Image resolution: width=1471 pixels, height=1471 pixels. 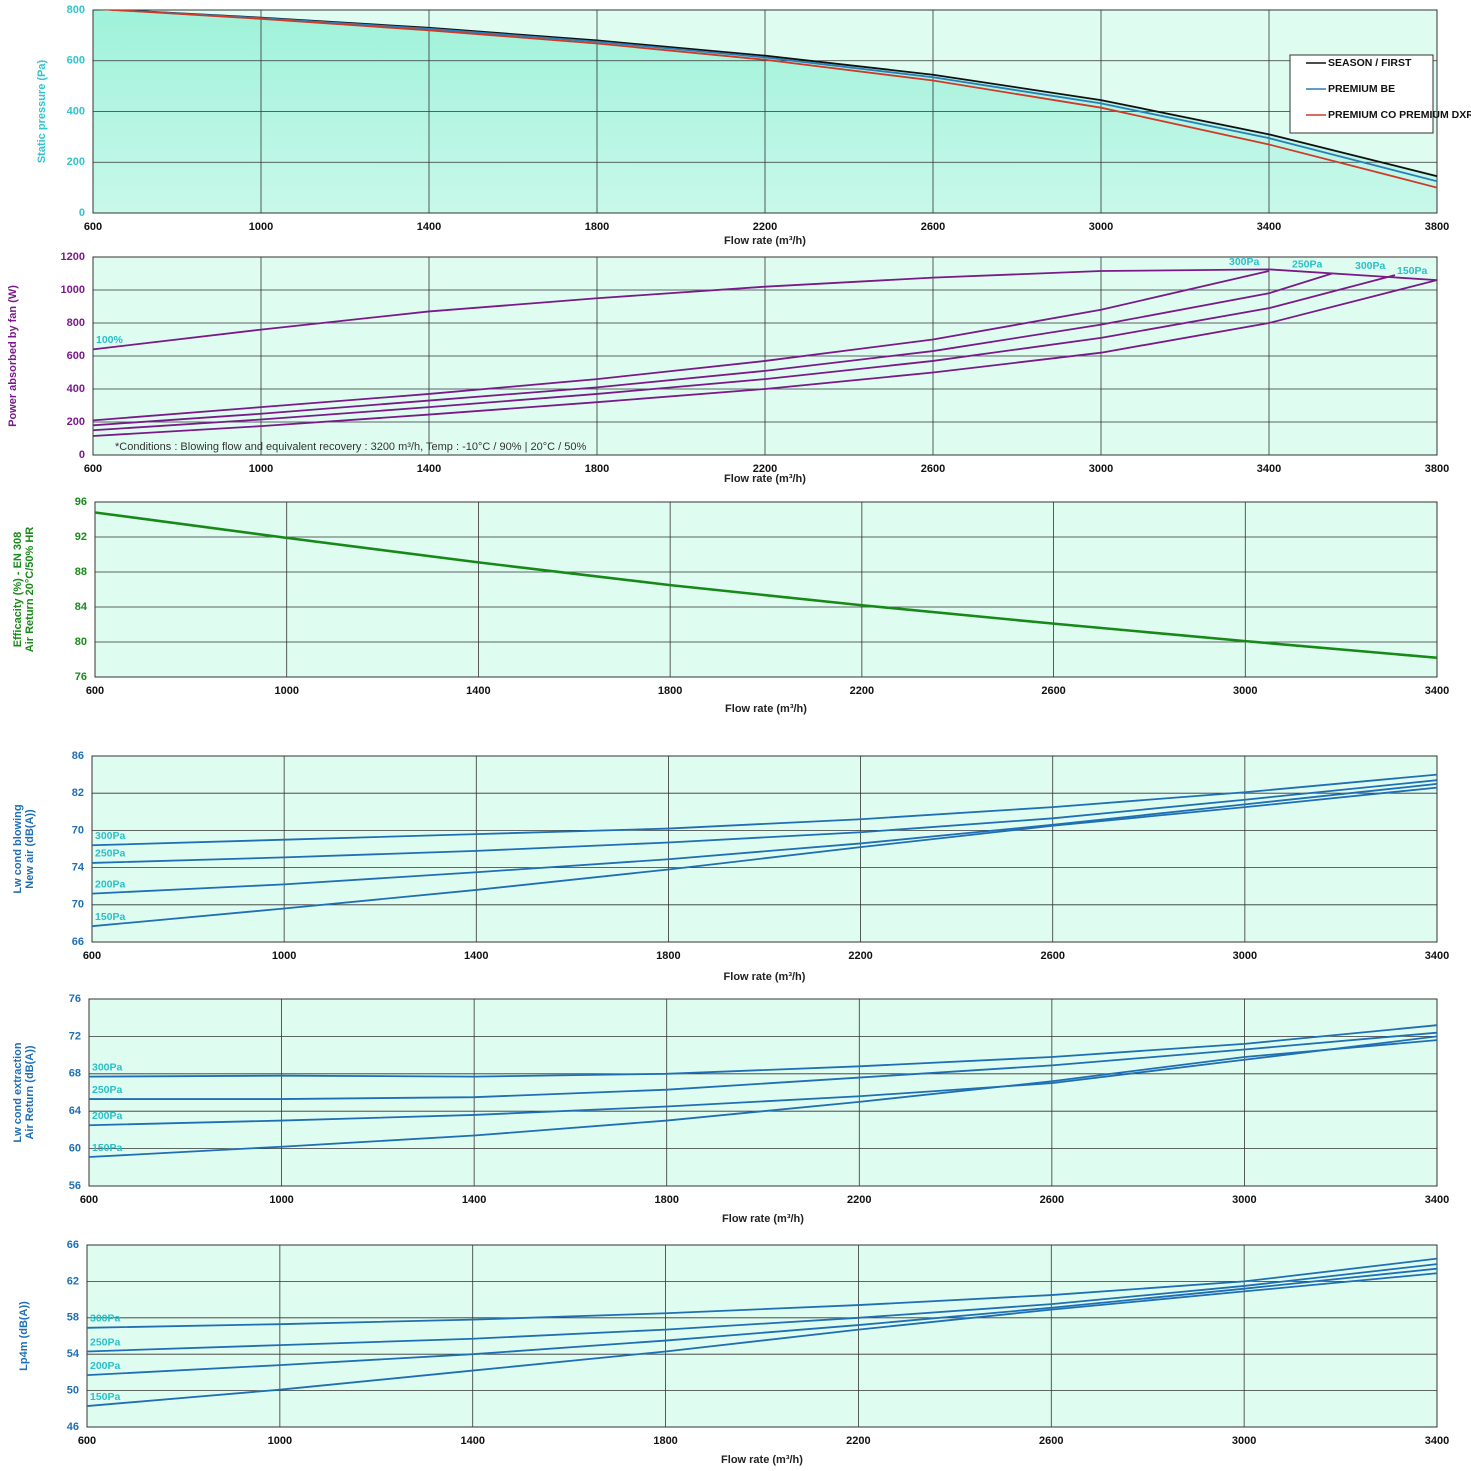 What do you see at coordinates (81, 677) in the screenshot?
I see `y-tick-label: 76` at bounding box center [81, 677].